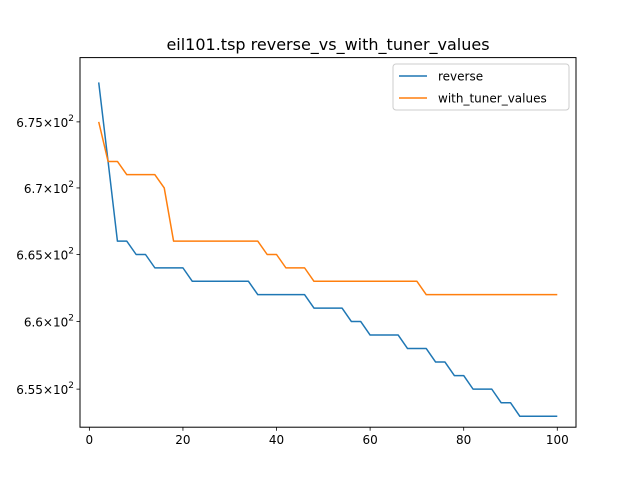 This screenshot has height=480, width=640. I want to click on x-axis: 0 20 40 60 80 100, so click(327, 437).